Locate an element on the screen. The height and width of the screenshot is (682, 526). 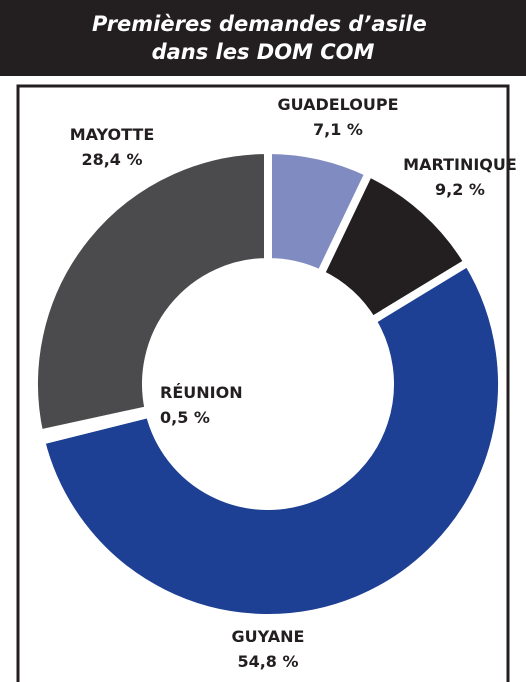
title-line: dans les DOM COM is located at coordinates (263, 52).